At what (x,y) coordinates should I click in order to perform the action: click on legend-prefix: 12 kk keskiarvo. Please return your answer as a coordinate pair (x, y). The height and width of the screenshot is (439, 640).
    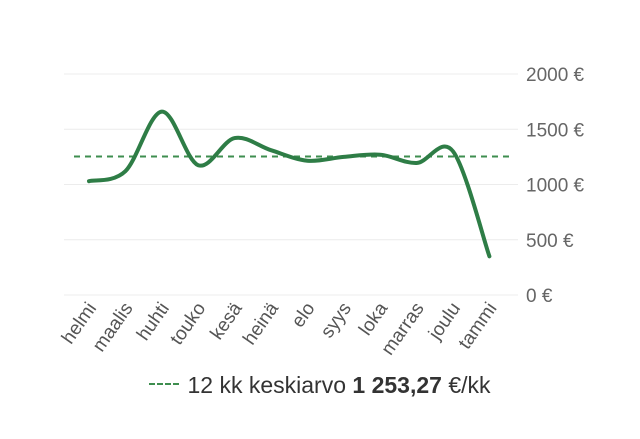
    Looking at the image, I should click on (266, 385).